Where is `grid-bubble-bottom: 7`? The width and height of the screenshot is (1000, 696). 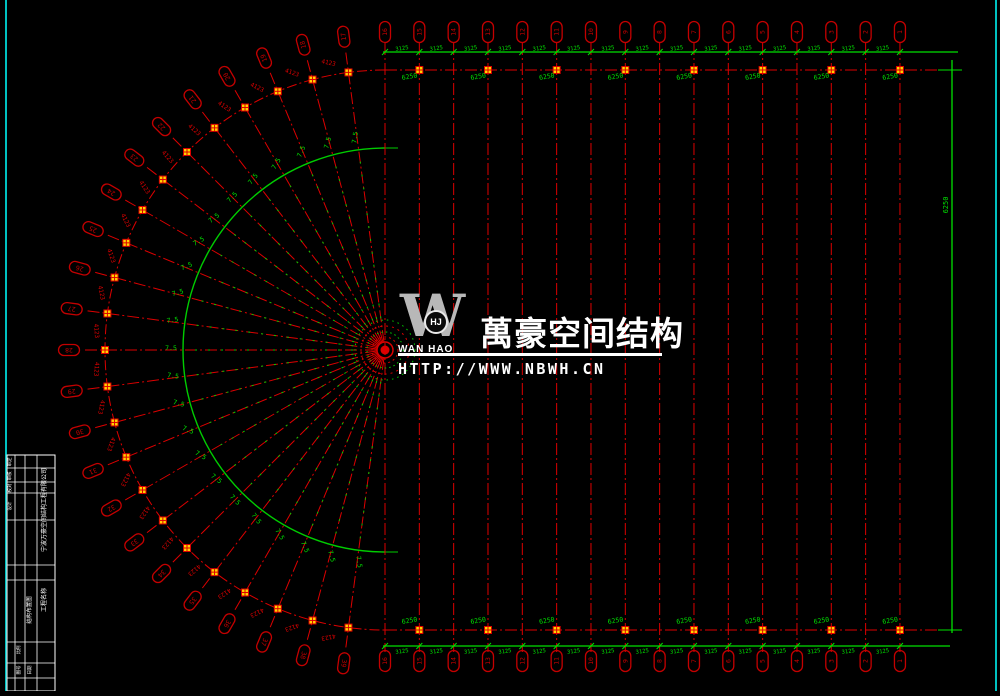
grid-bubble-bottom: 7 is located at coordinates (694, 661).